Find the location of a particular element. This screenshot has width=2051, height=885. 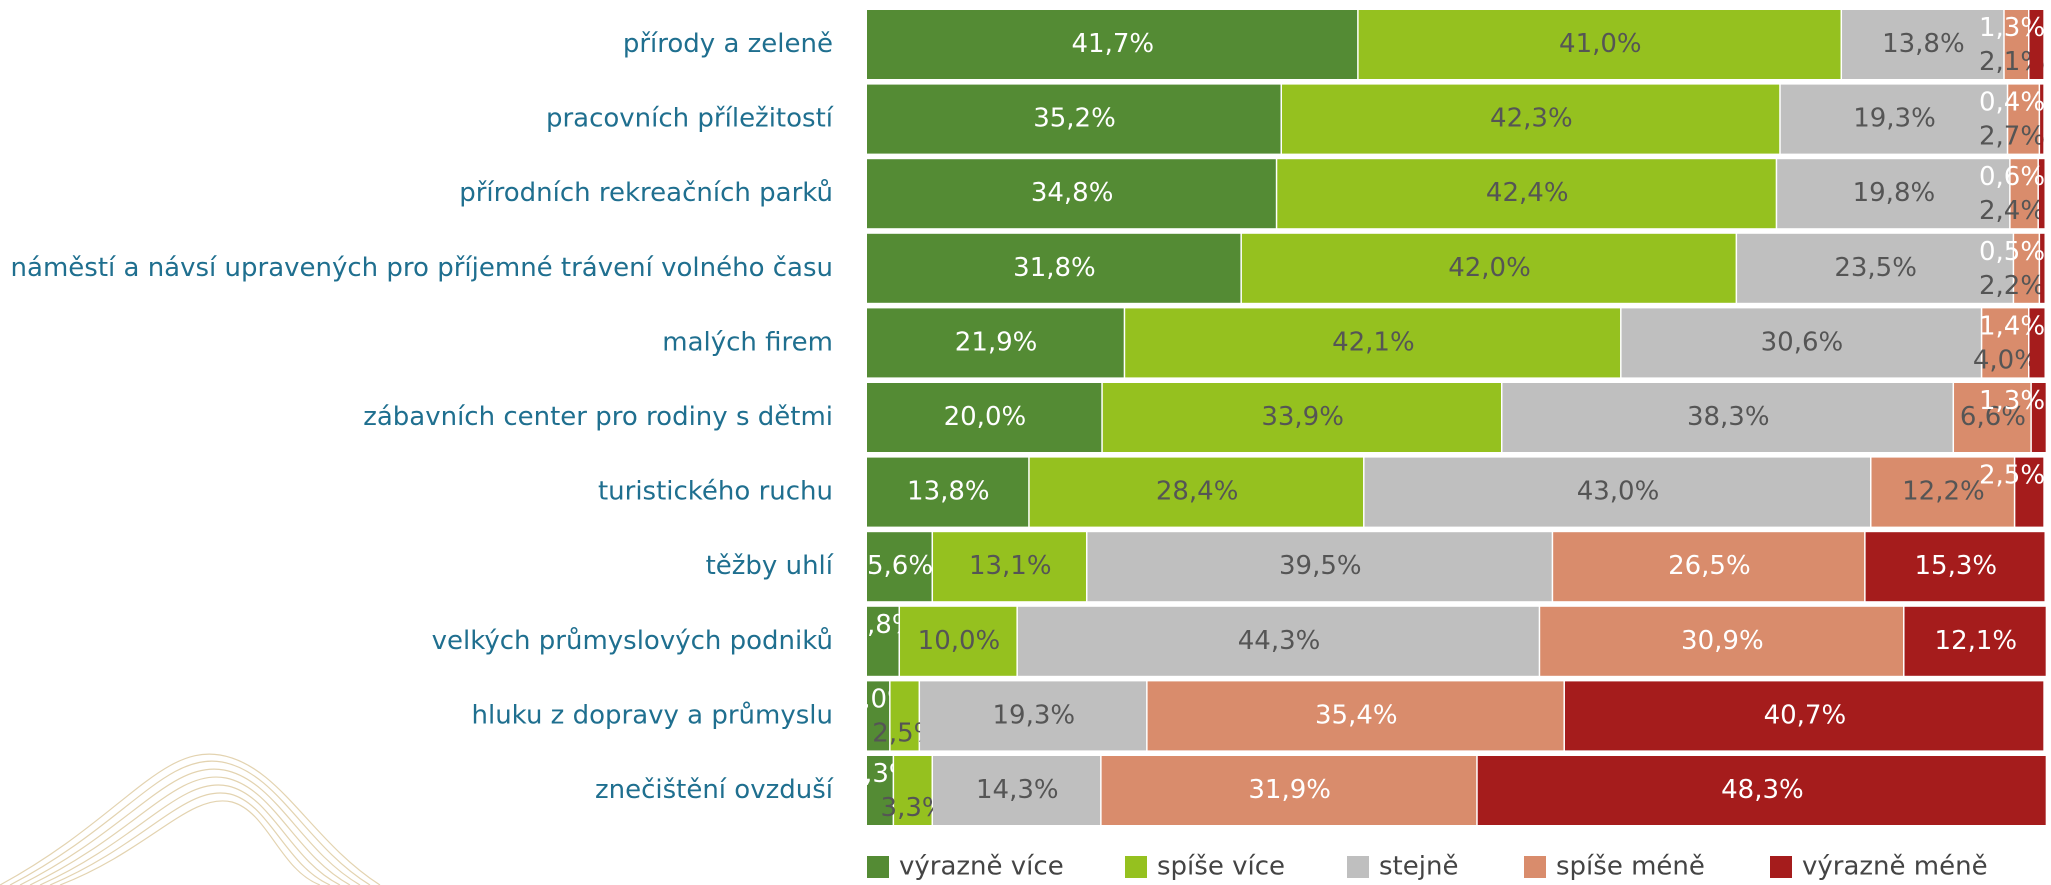

data-label: 5,6% is located at coordinates (900, 566).